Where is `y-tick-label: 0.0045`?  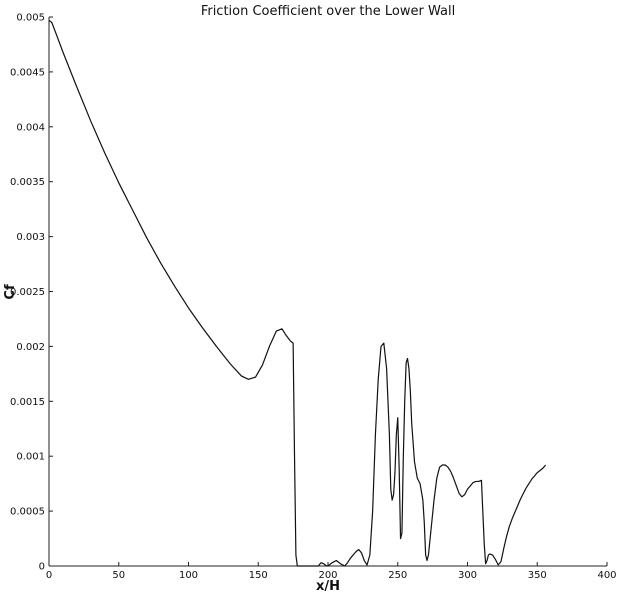 y-tick-label: 0.0045 is located at coordinates (27, 72).